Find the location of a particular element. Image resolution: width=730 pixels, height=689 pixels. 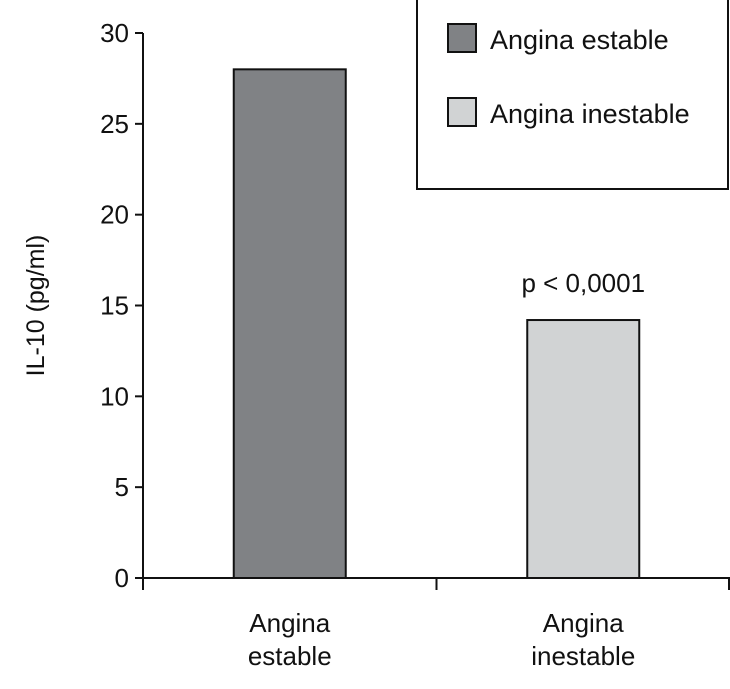

y-tick-label: 5 is located at coordinates (122, 487).